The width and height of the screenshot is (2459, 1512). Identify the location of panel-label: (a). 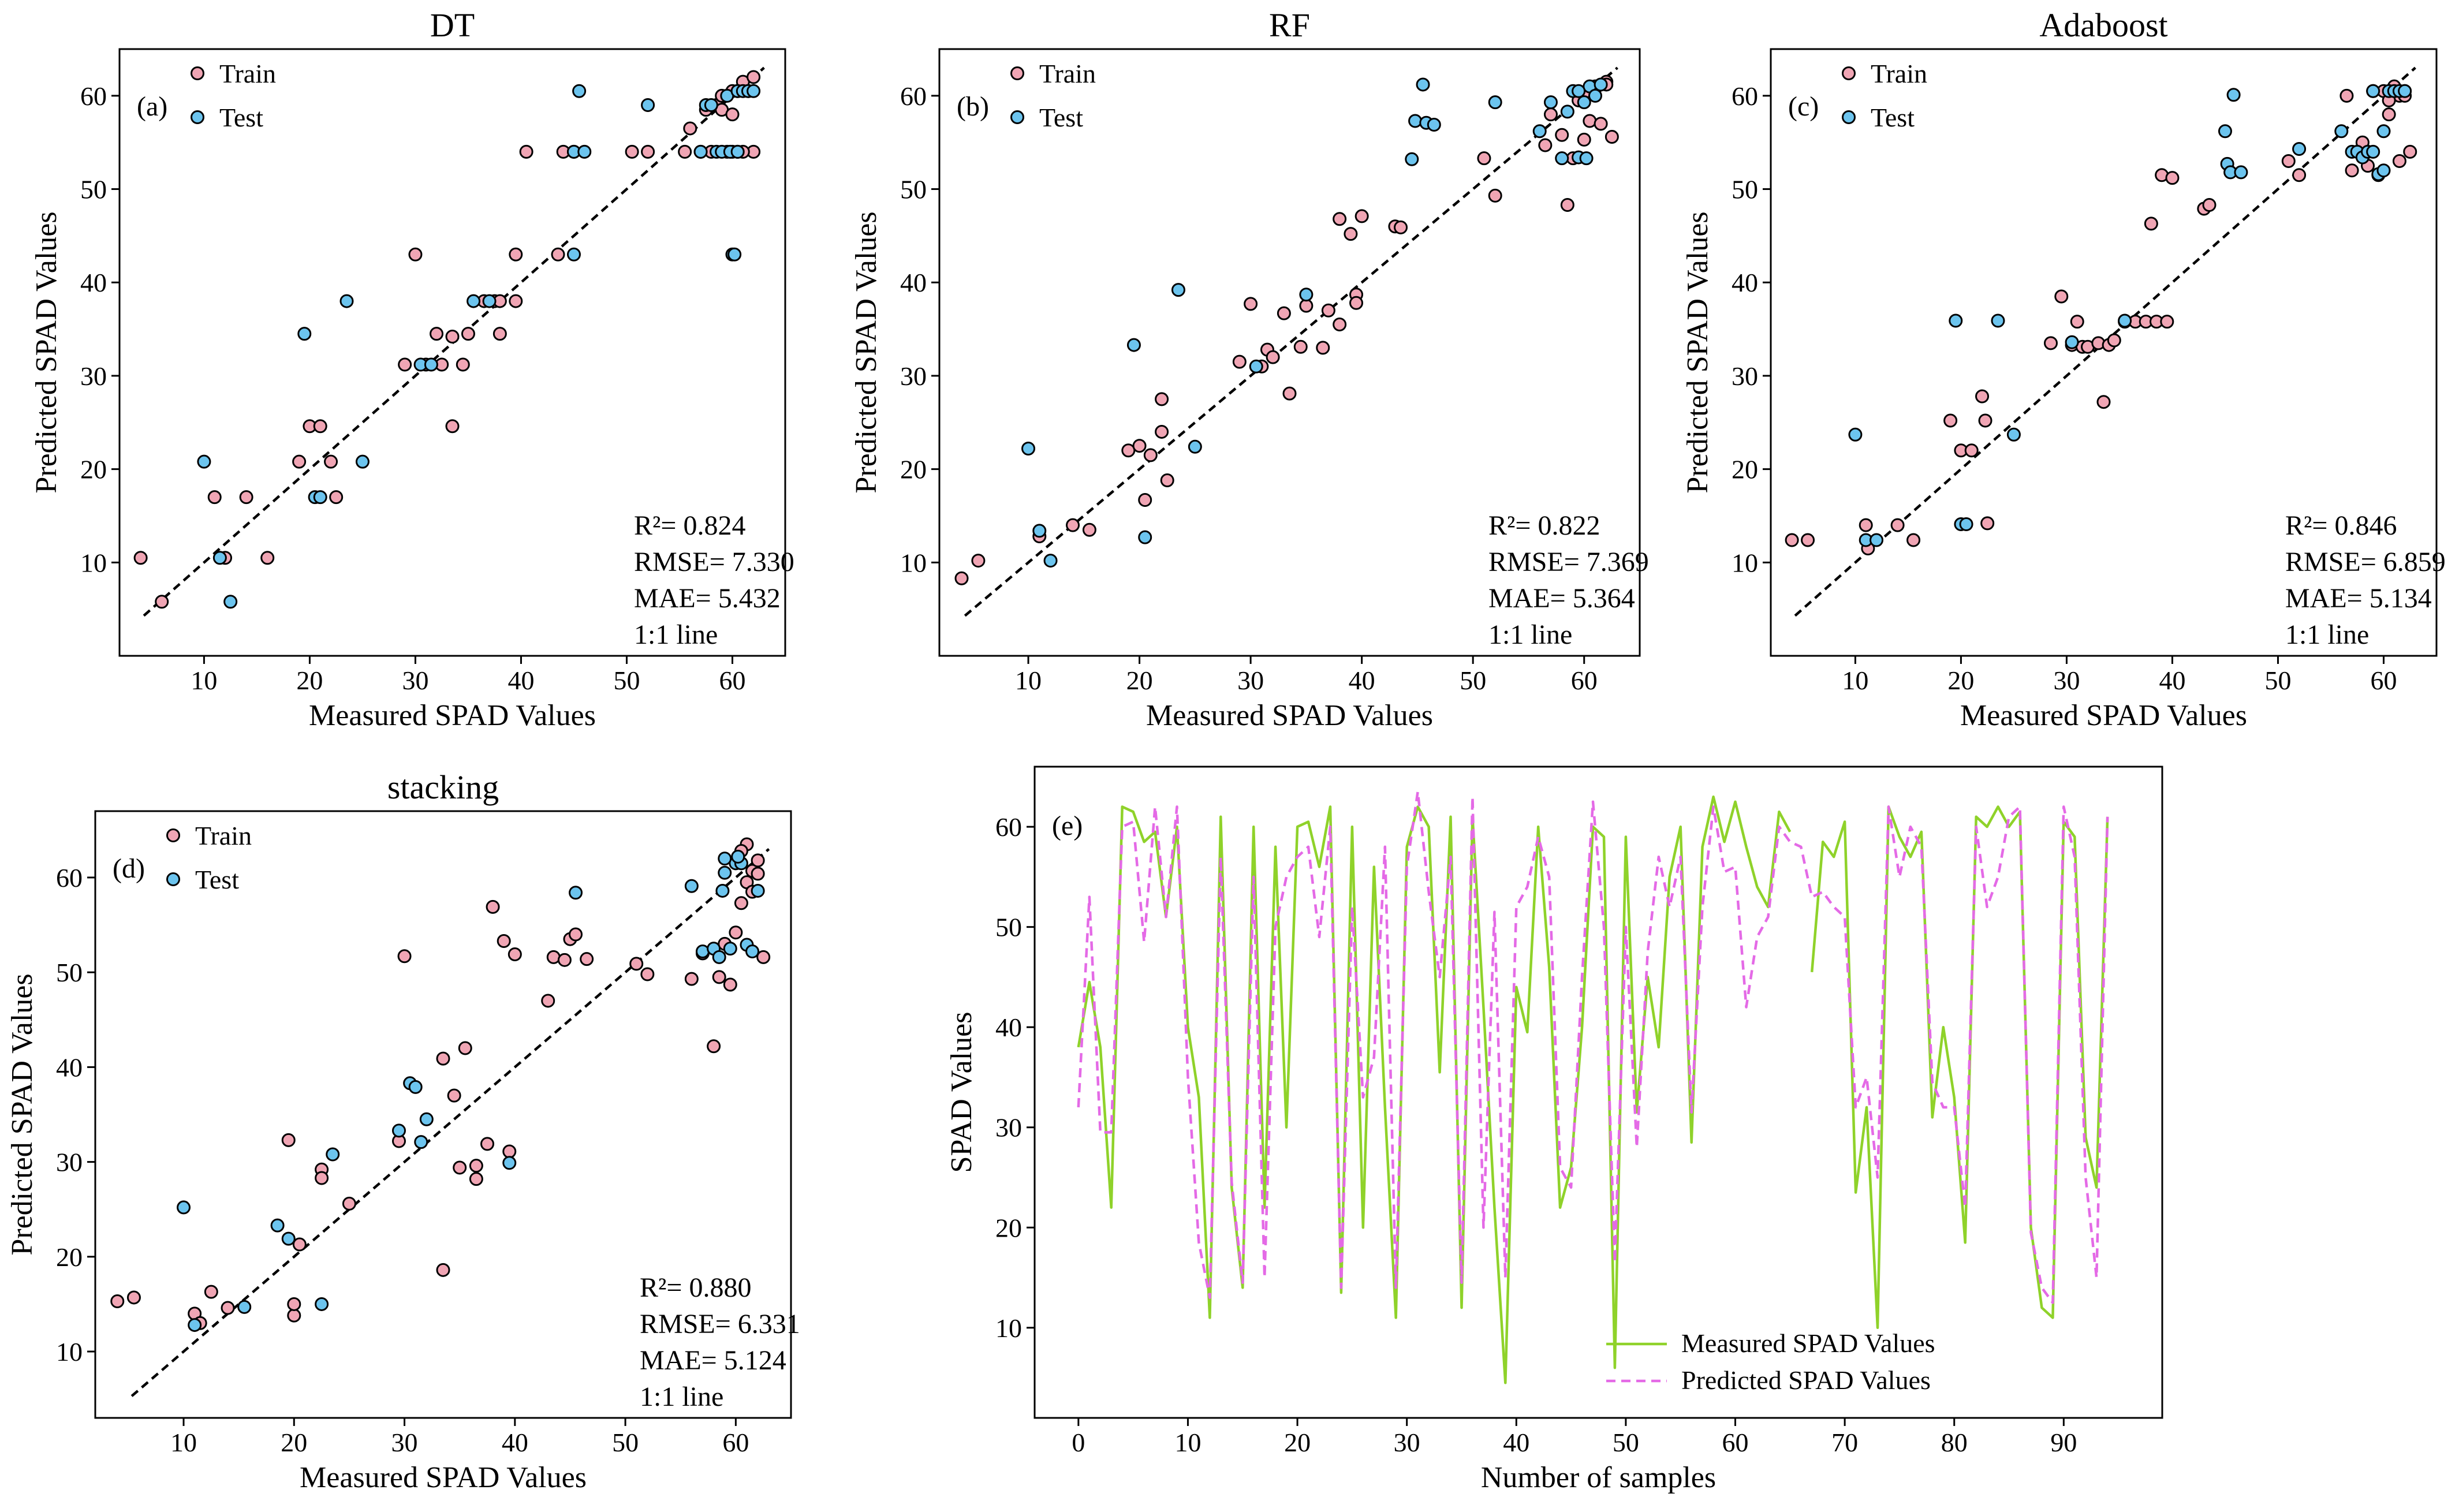
(152, 106).